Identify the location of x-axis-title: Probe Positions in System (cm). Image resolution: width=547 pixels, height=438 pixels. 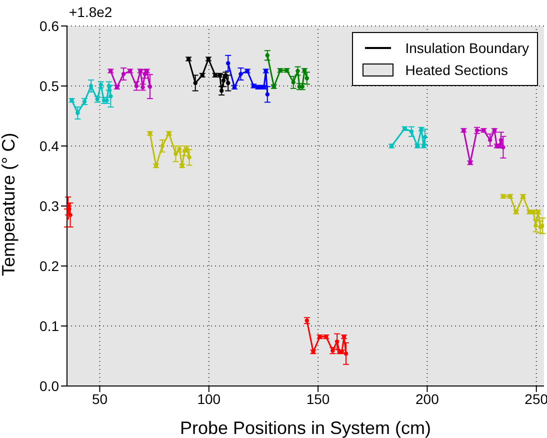
(306, 428).